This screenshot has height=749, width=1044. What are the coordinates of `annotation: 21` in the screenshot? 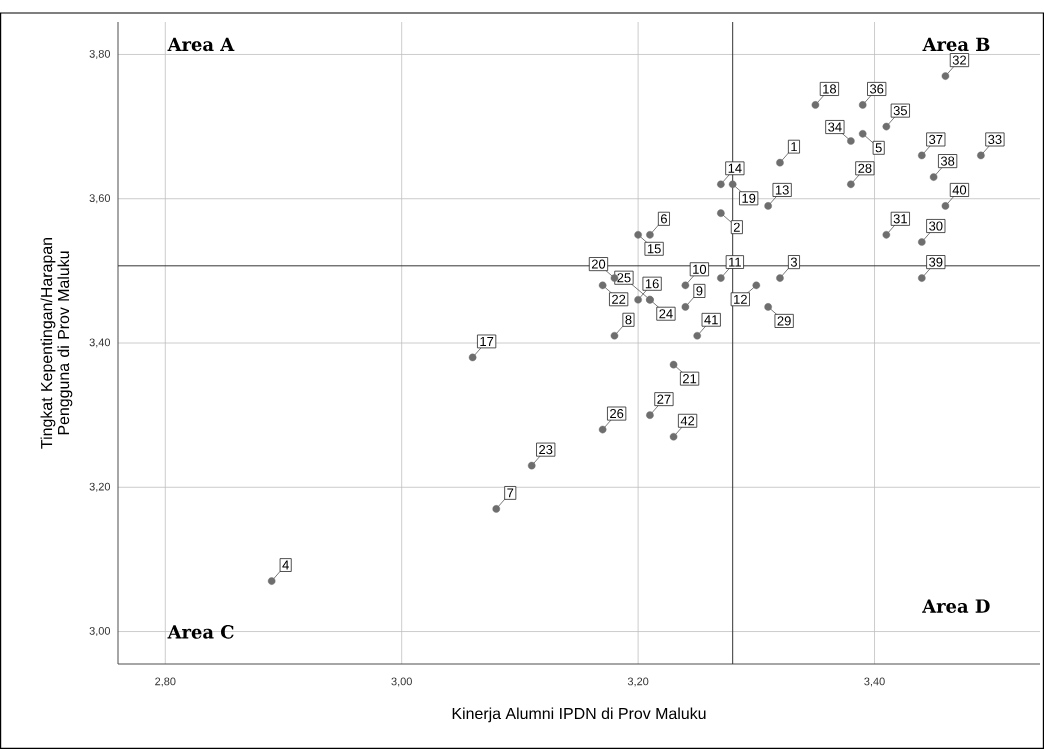 It's located at (690, 379).